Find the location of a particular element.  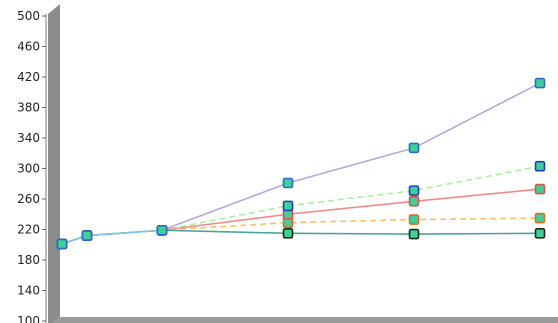

y-axis-ticks: 100 140 180 220 260 300 340 380 420 460 500 is located at coordinates (31, 166).